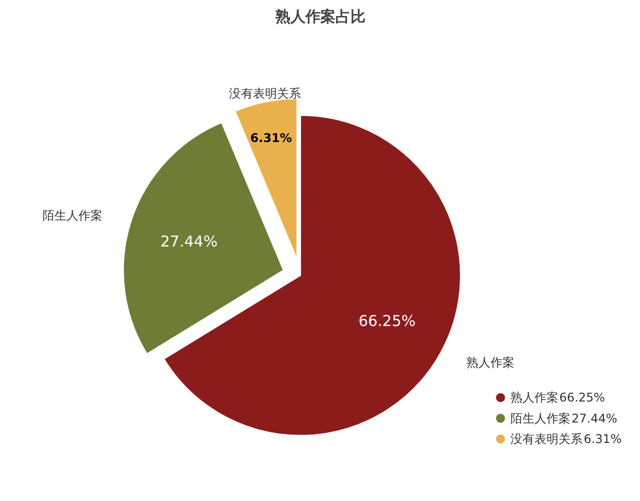 The width and height of the screenshot is (640, 501). Describe the element at coordinates (320, 17) in the screenshot. I see `chart-title: 熟人作案占比` at that location.